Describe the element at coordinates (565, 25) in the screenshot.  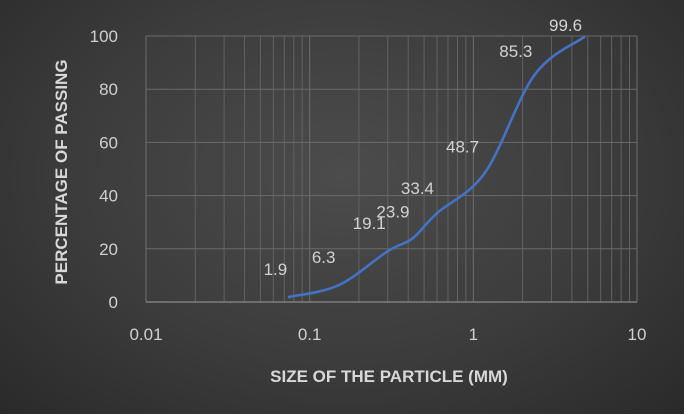
I see `data-label: 99.6` at that location.